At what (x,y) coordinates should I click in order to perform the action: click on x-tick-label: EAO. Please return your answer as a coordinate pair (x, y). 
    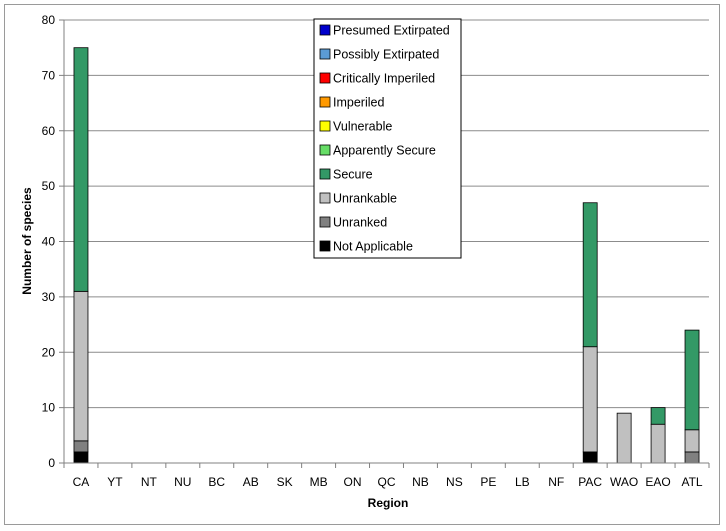
    Looking at the image, I should click on (657, 482).